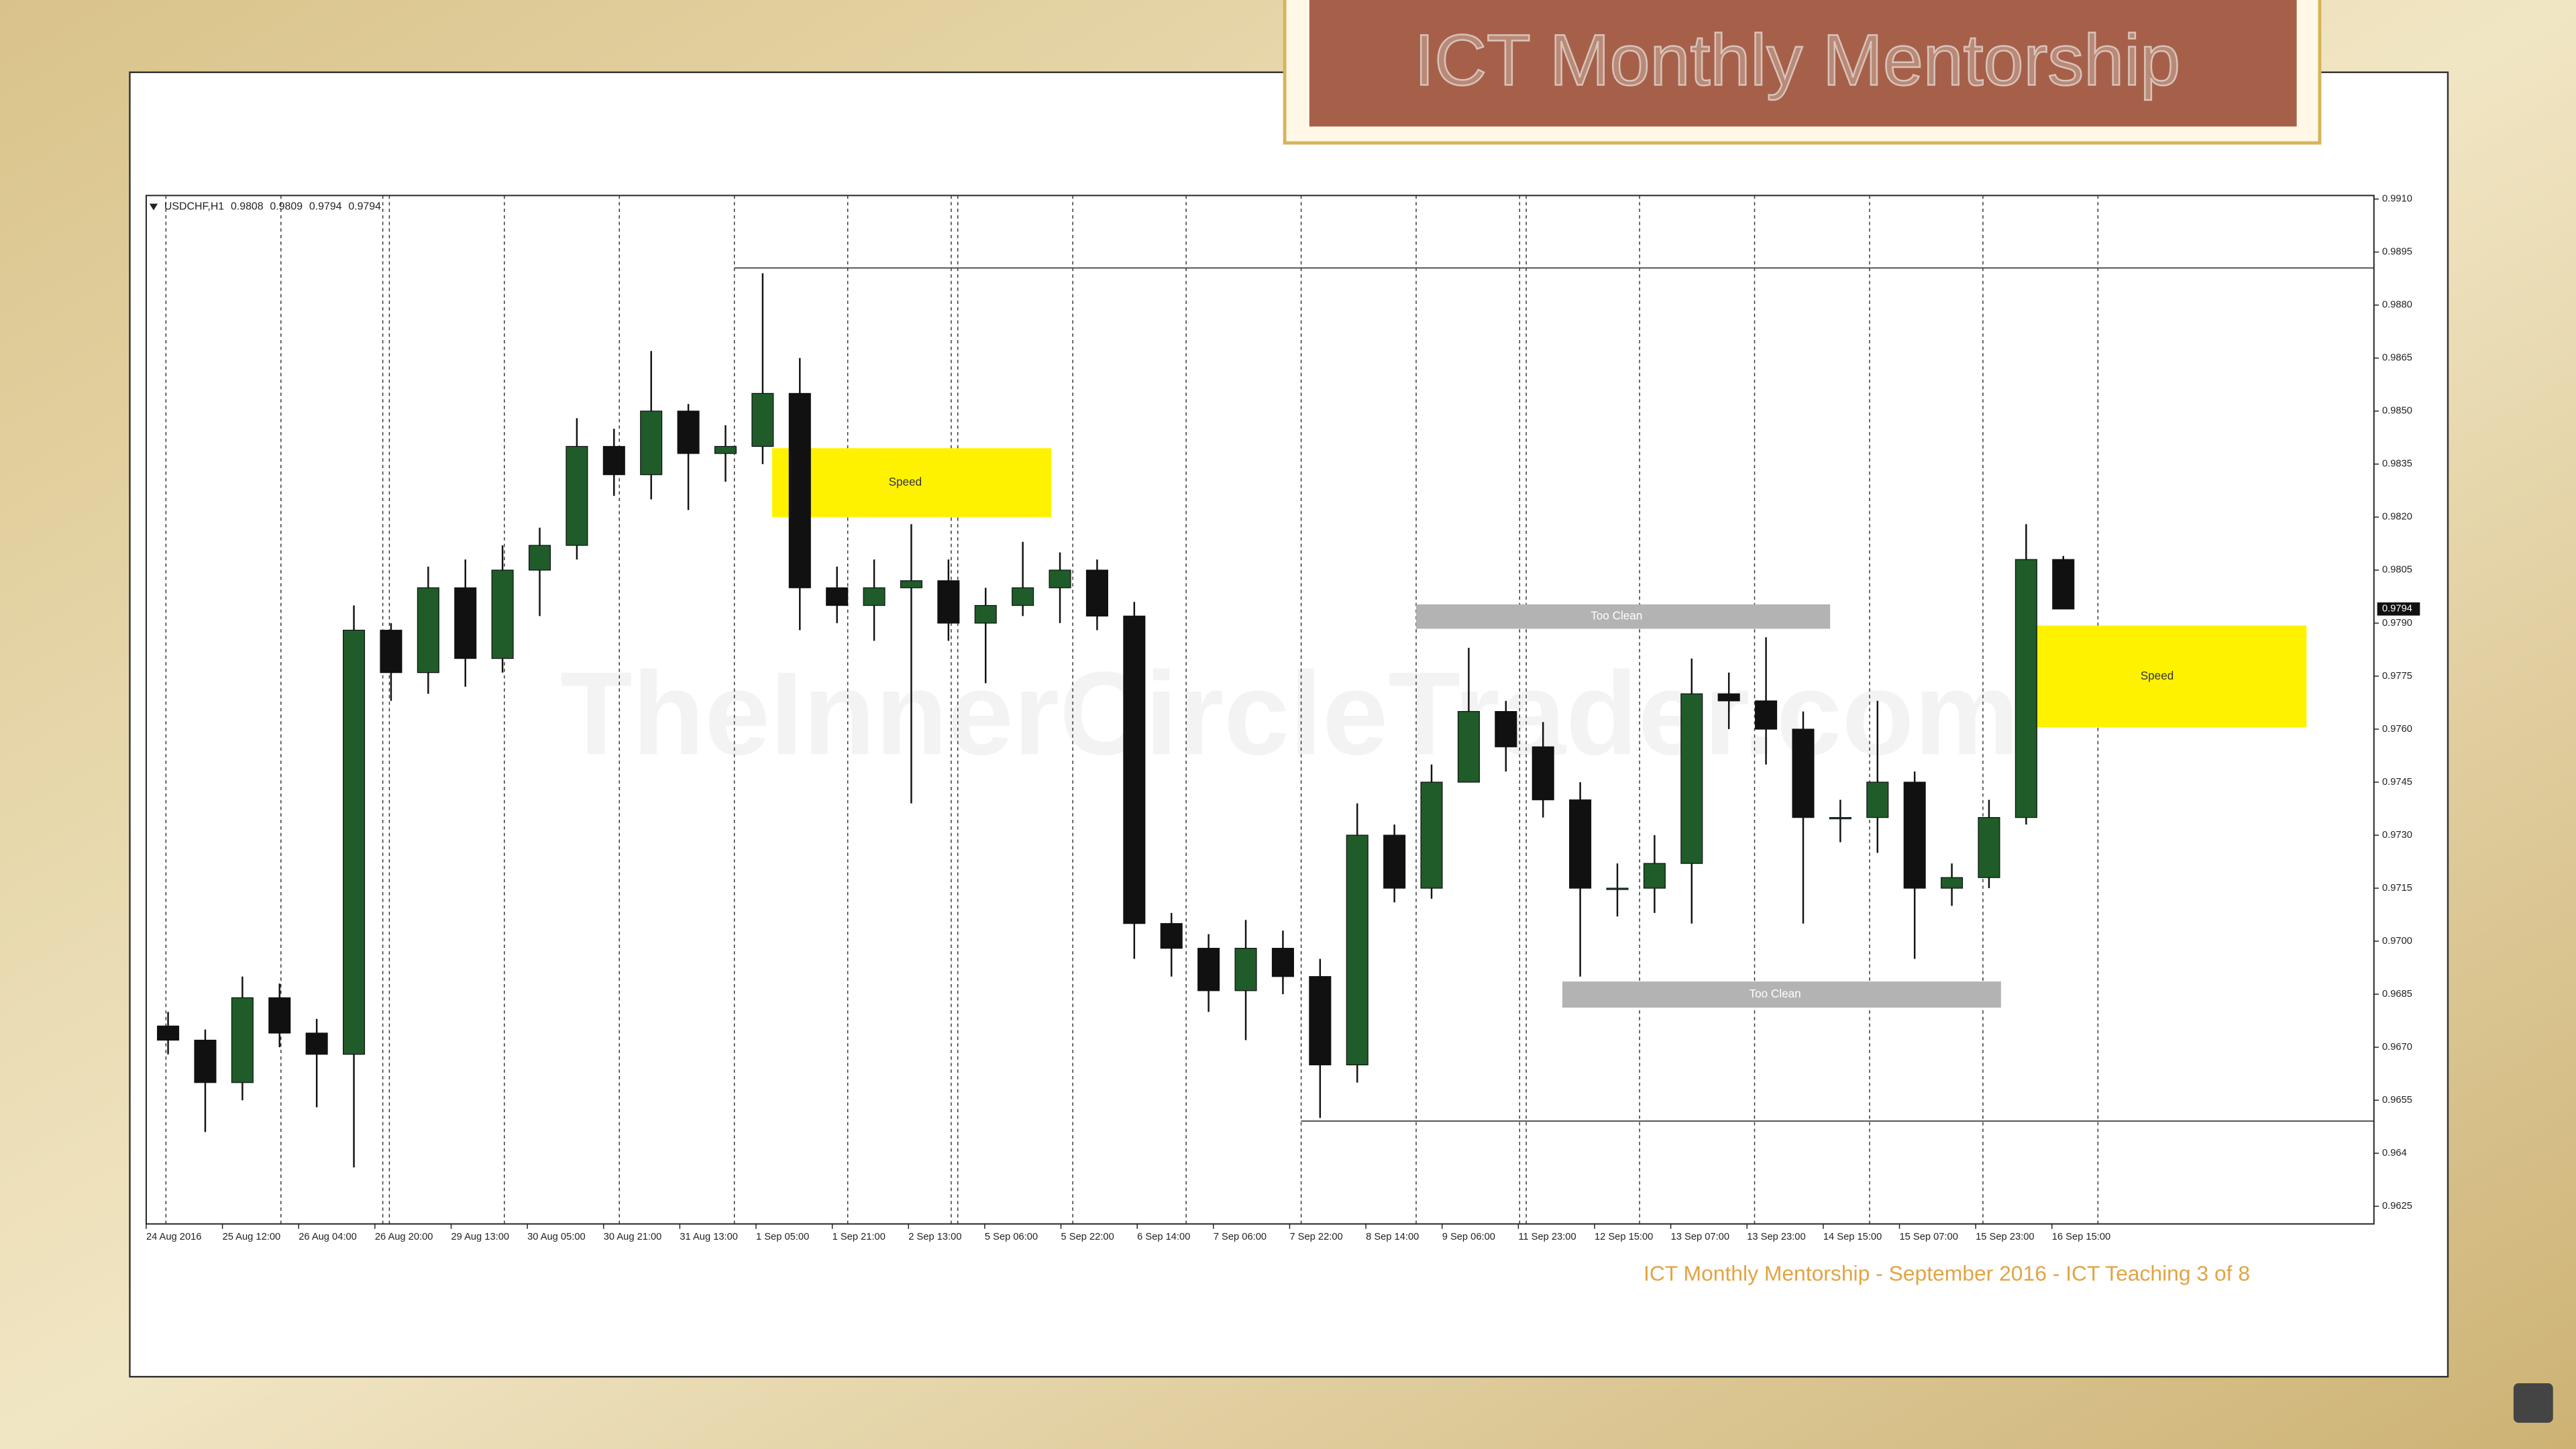  Describe the element at coordinates (2397, 676) in the screenshot. I see `y-tick-label: 0.9775` at that location.